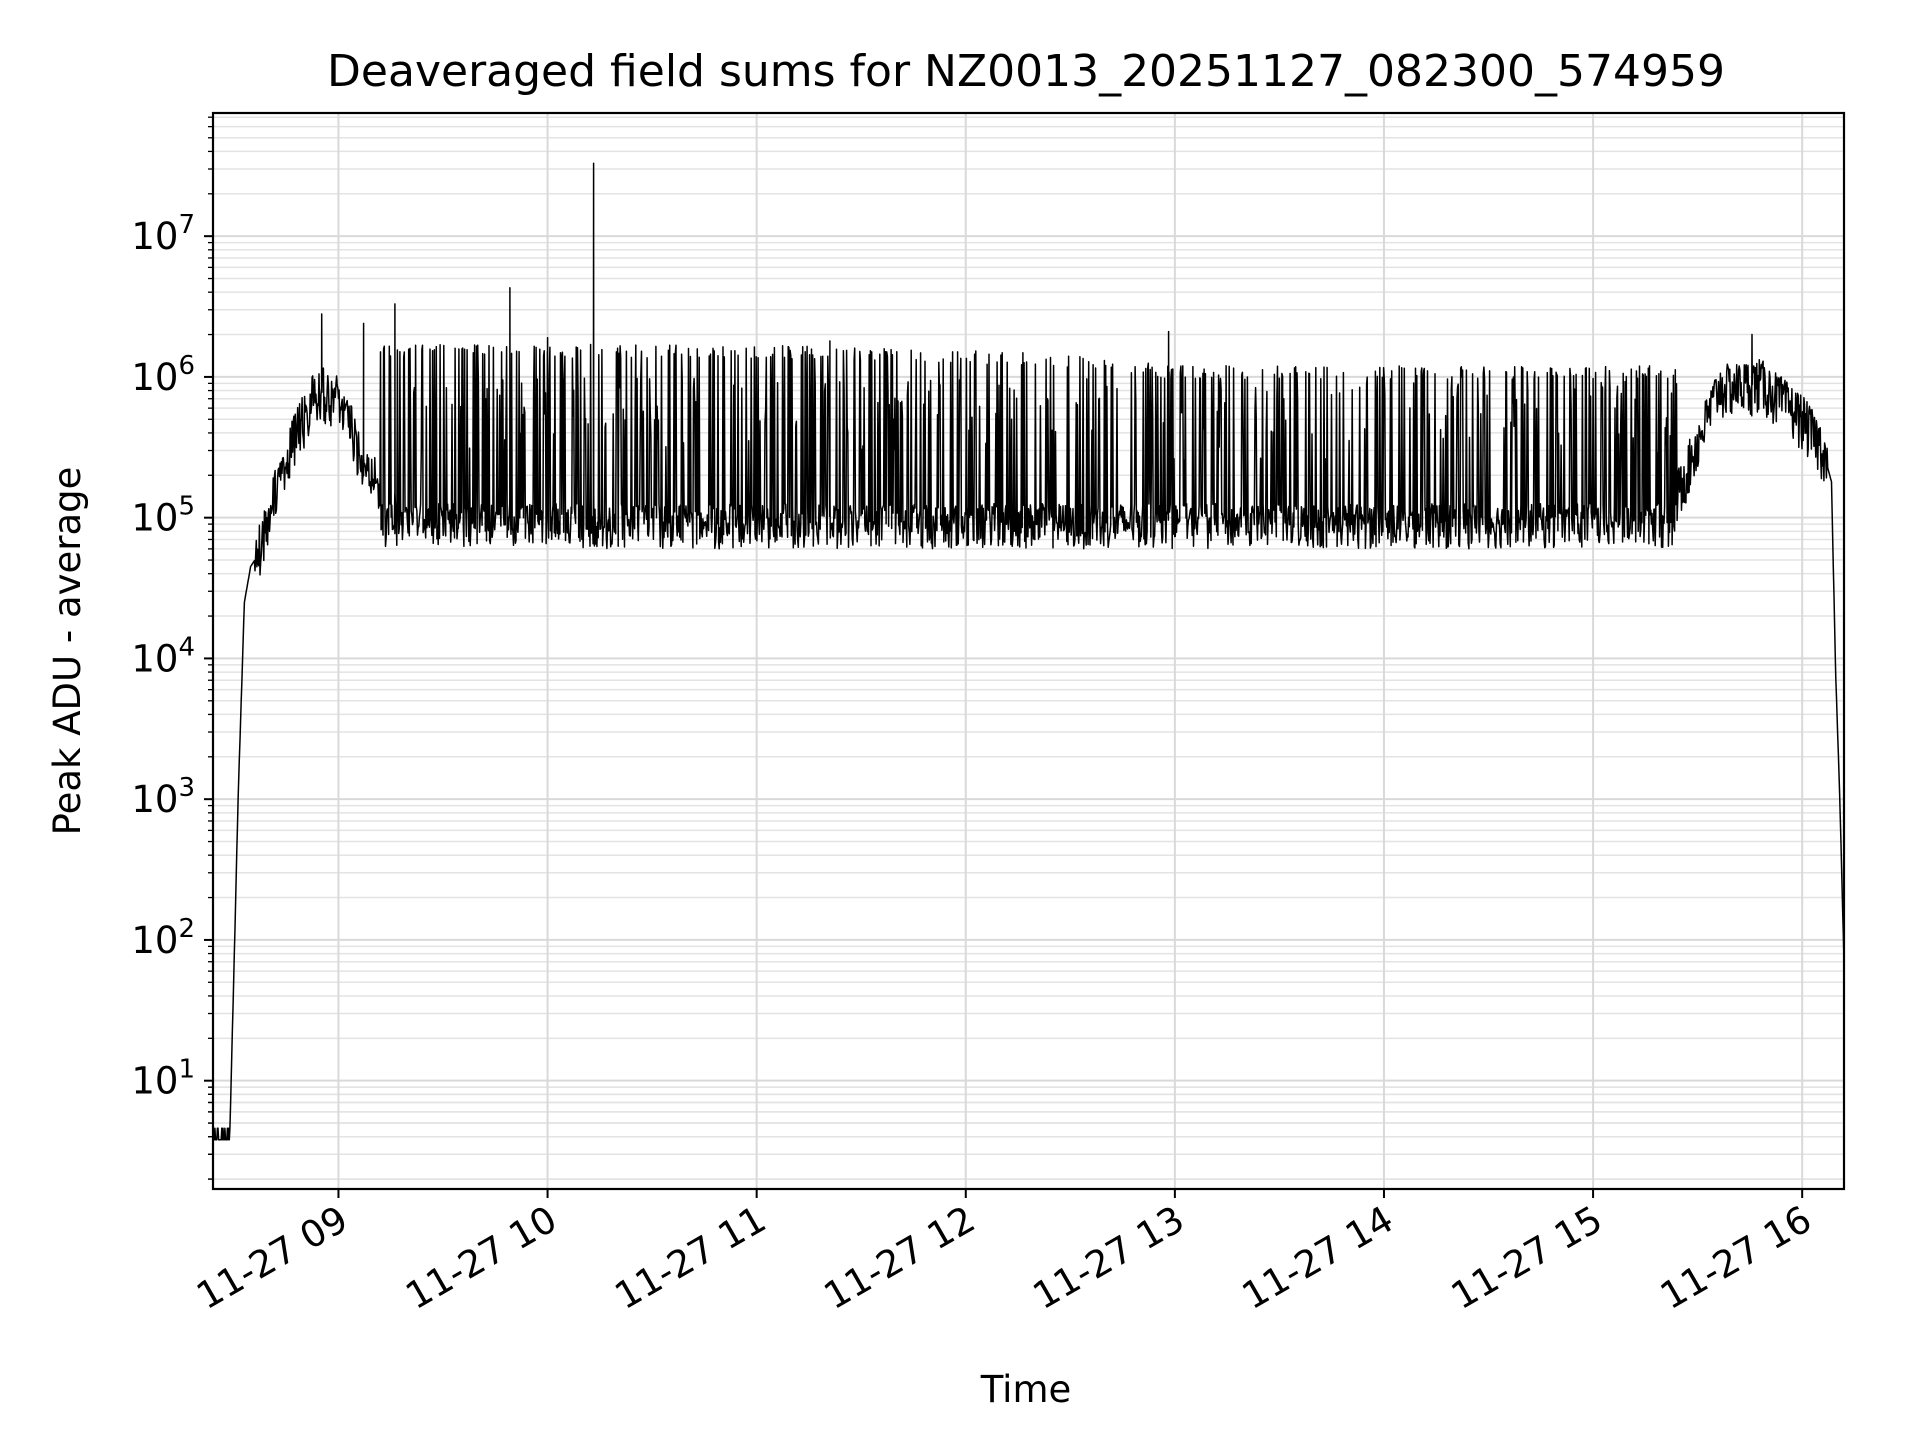  I want to click on y-tick-label: 10⁴, so click(163, 656).